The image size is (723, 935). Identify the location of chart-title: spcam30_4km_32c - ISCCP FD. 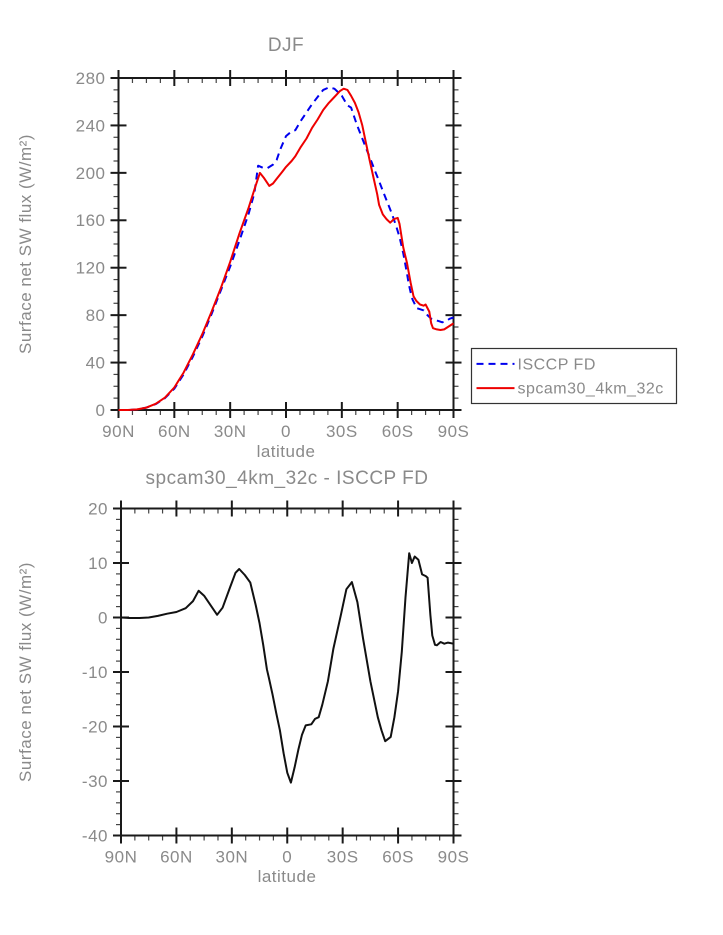
(287, 478).